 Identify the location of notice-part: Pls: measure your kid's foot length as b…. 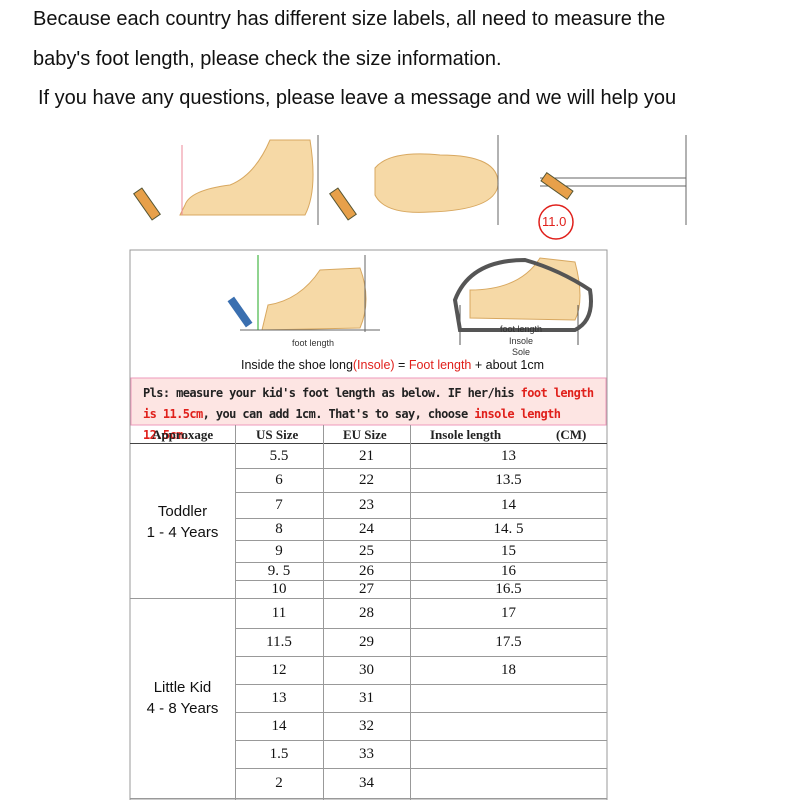
(332, 393).